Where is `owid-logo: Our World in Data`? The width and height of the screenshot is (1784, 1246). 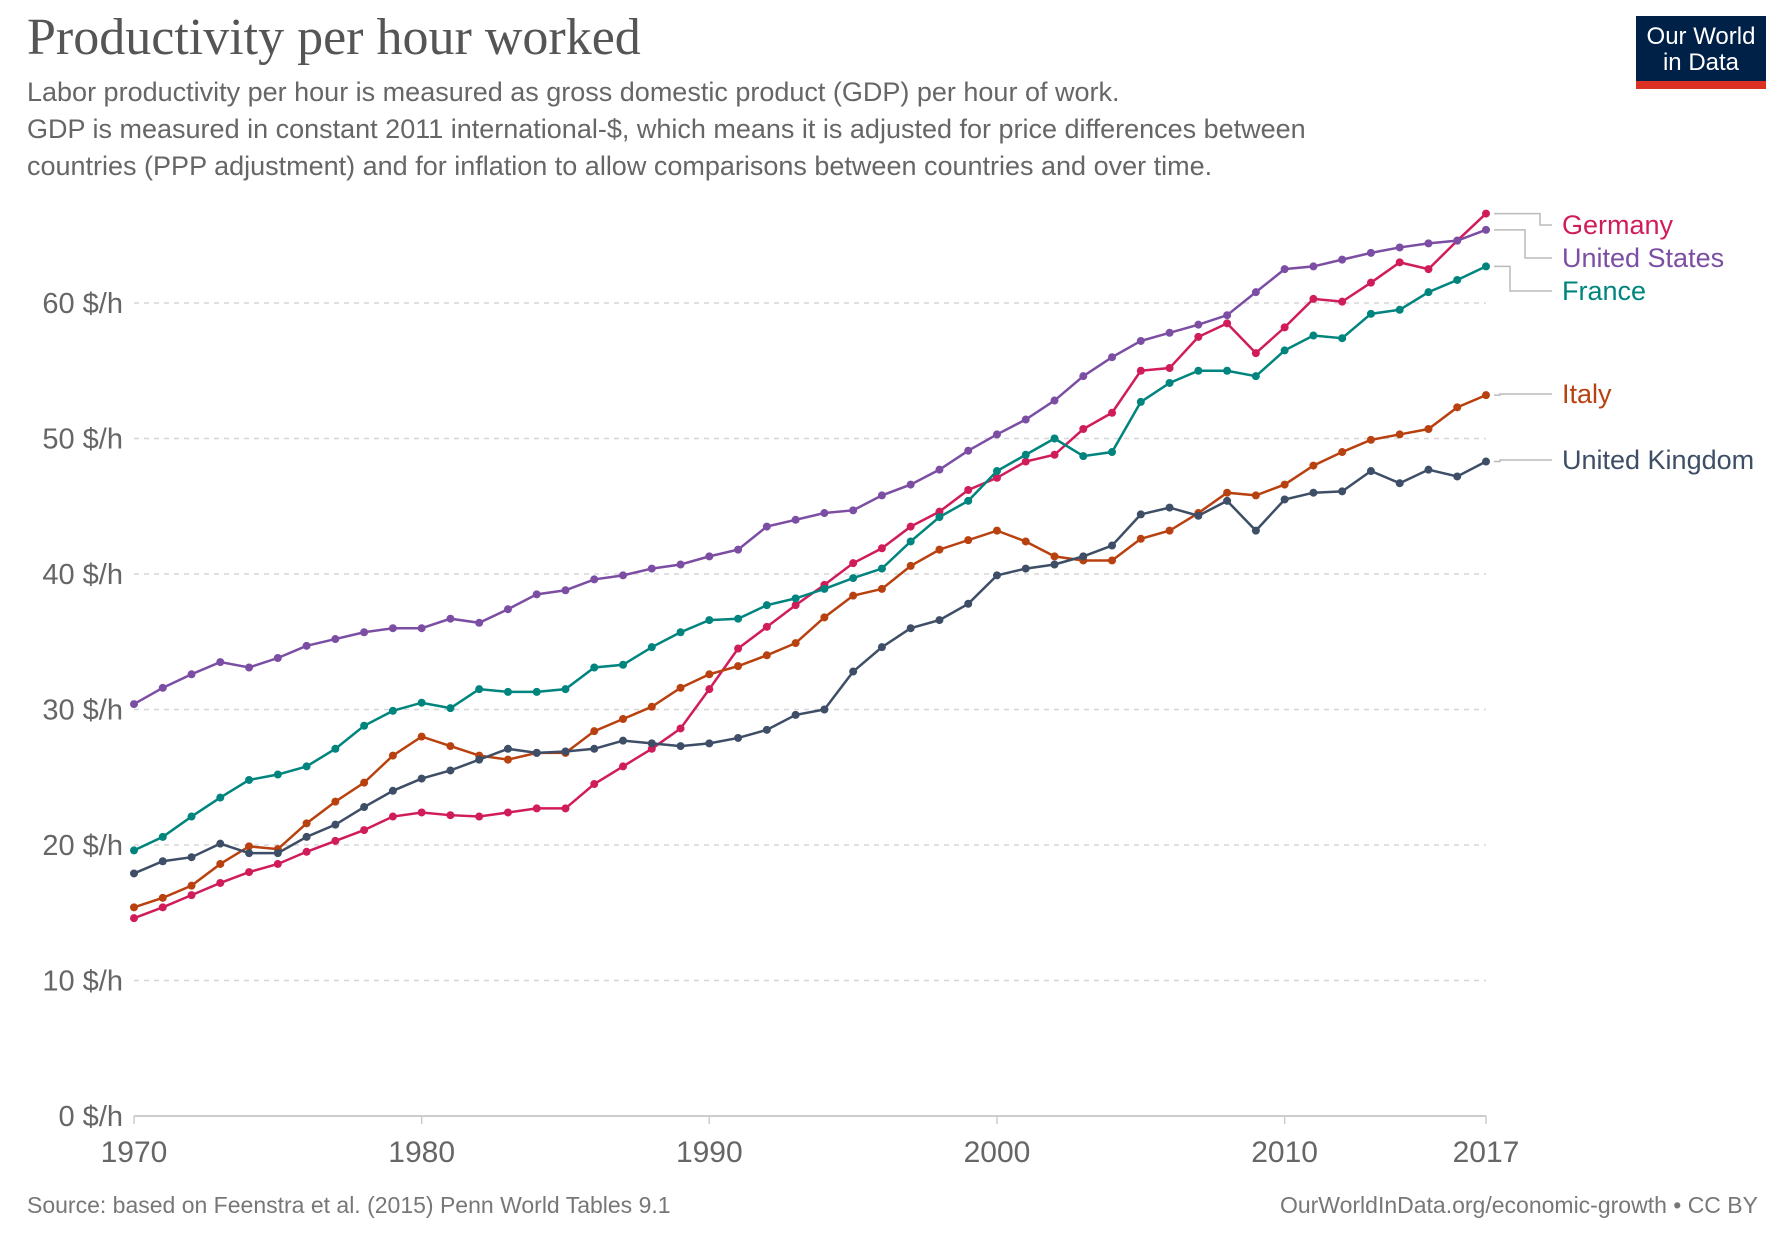
owid-logo: Our World in Data is located at coordinates (1701, 52).